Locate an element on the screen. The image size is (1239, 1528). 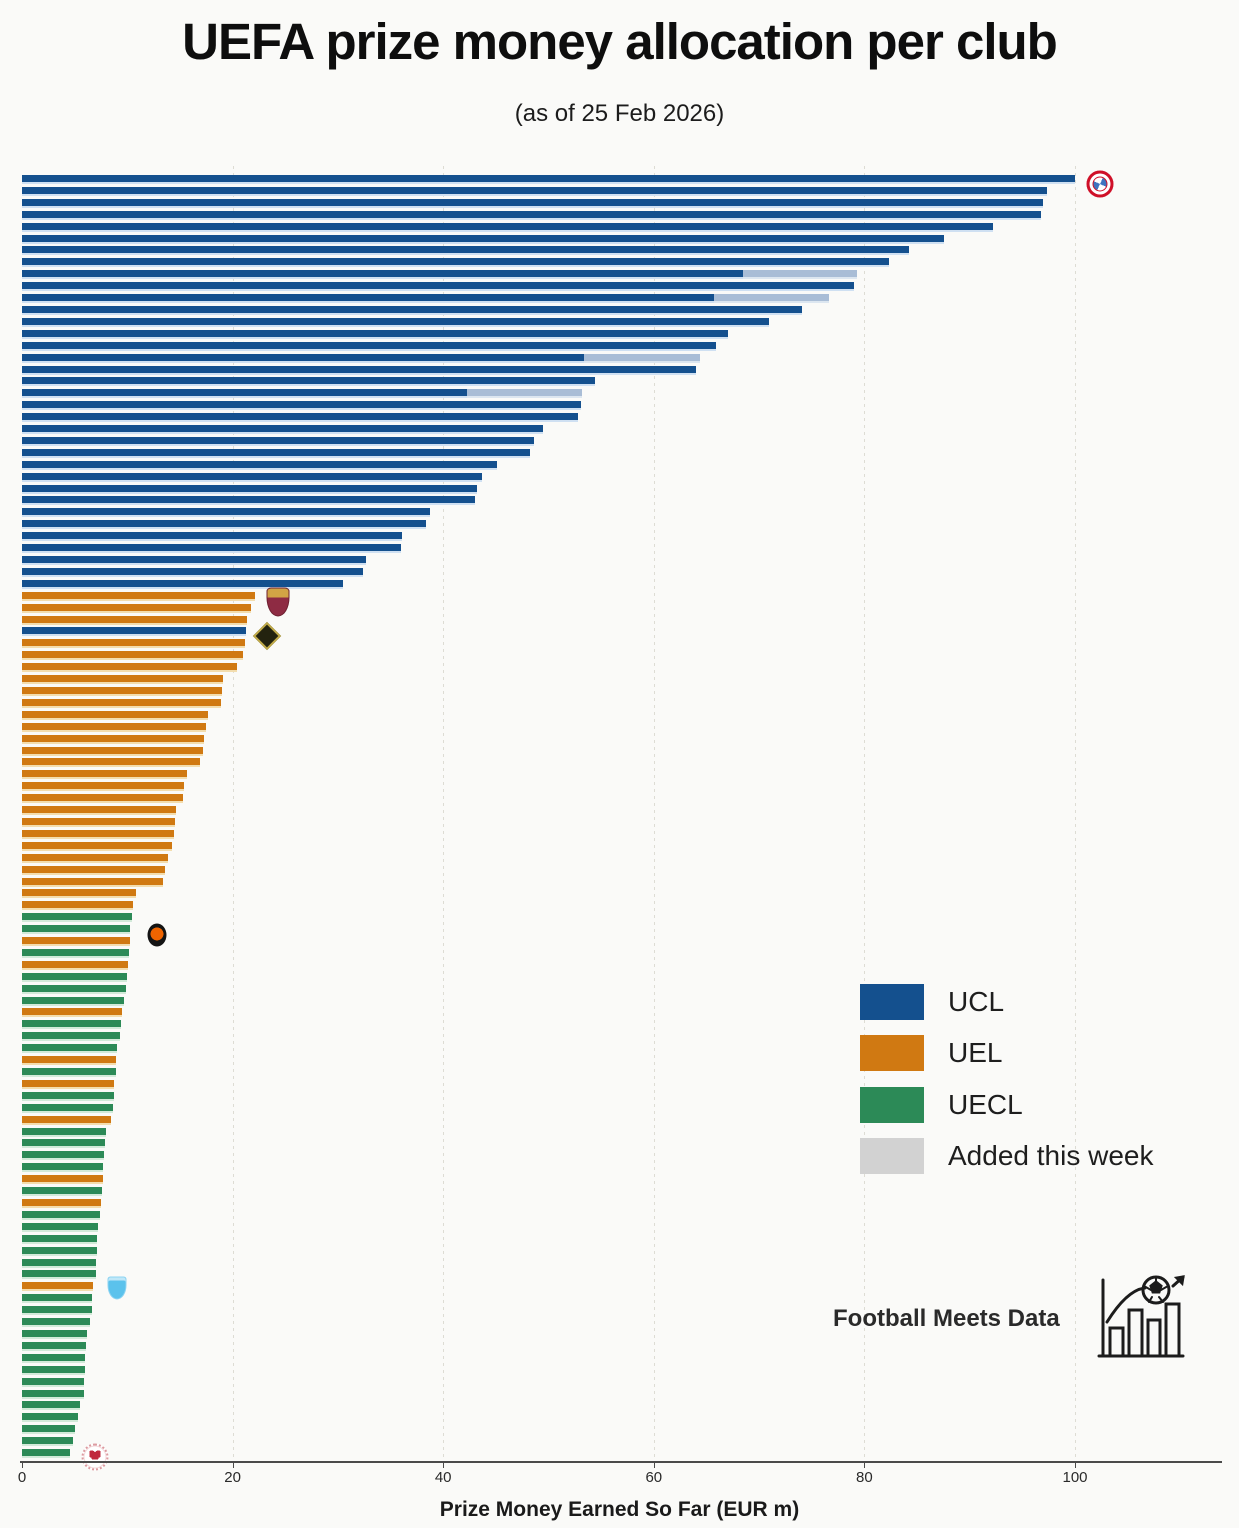
legend-item-added: Added this week is located at coordinates (1006, 1156).